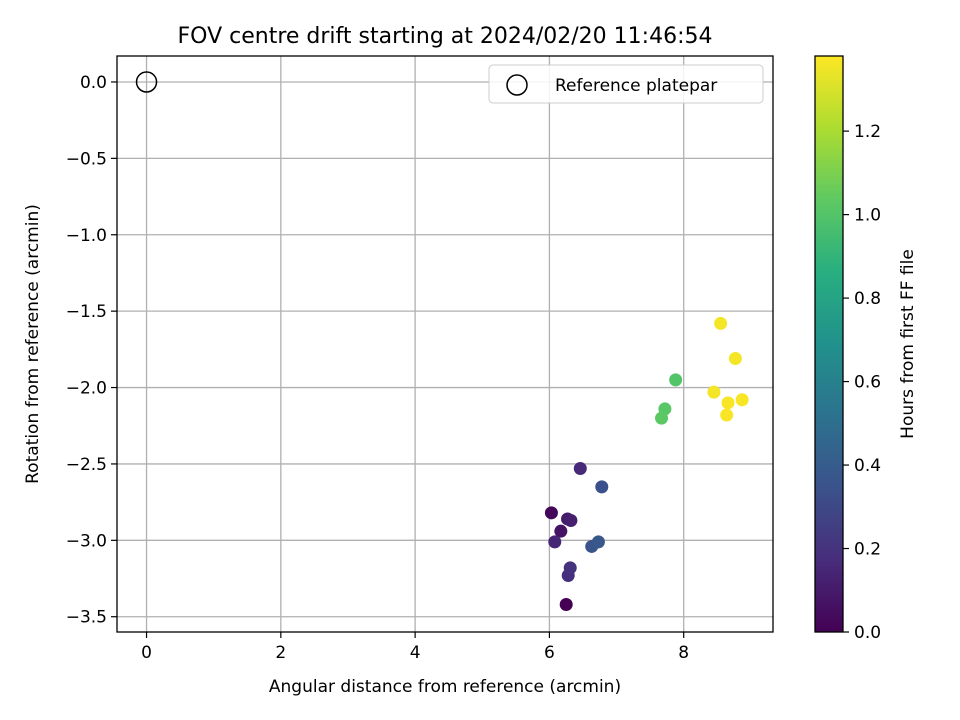  Describe the element at coordinates (908, 344) in the screenshot. I see `colorbar-label: Hours from first FF file` at that location.